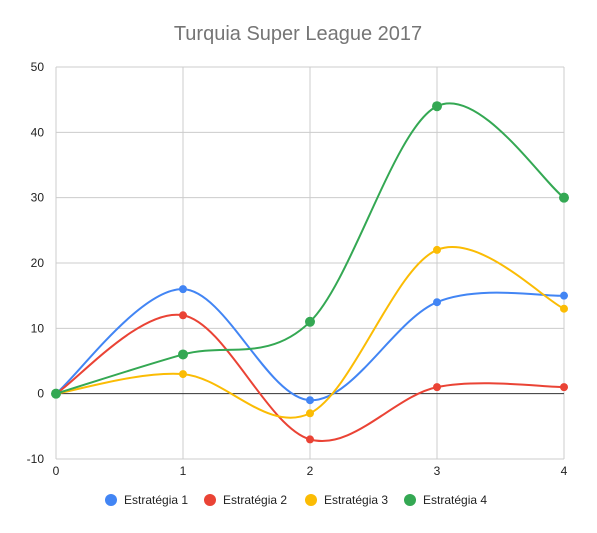 The image size is (597, 533). Describe the element at coordinates (156, 500) in the screenshot. I see `legend-label: Estratégia 1` at that location.